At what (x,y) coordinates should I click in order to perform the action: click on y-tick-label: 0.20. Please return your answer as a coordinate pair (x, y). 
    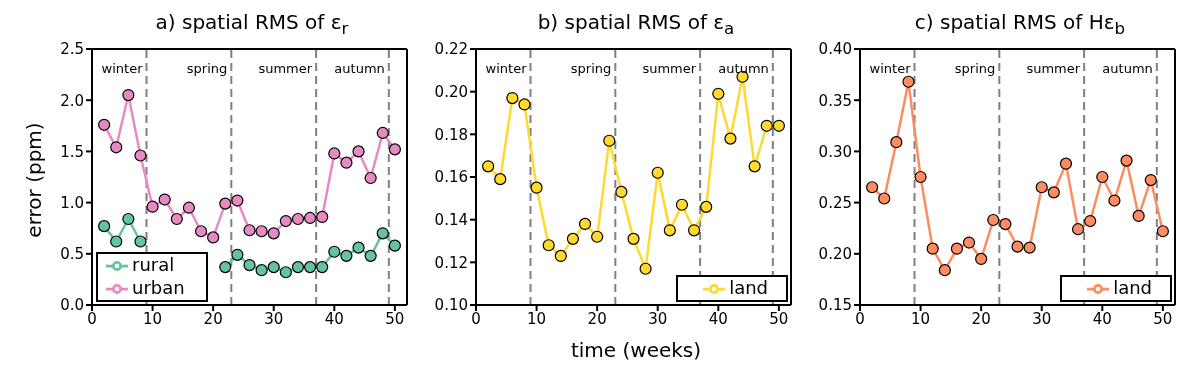
    Looking at the image, I should click on (451, 91).